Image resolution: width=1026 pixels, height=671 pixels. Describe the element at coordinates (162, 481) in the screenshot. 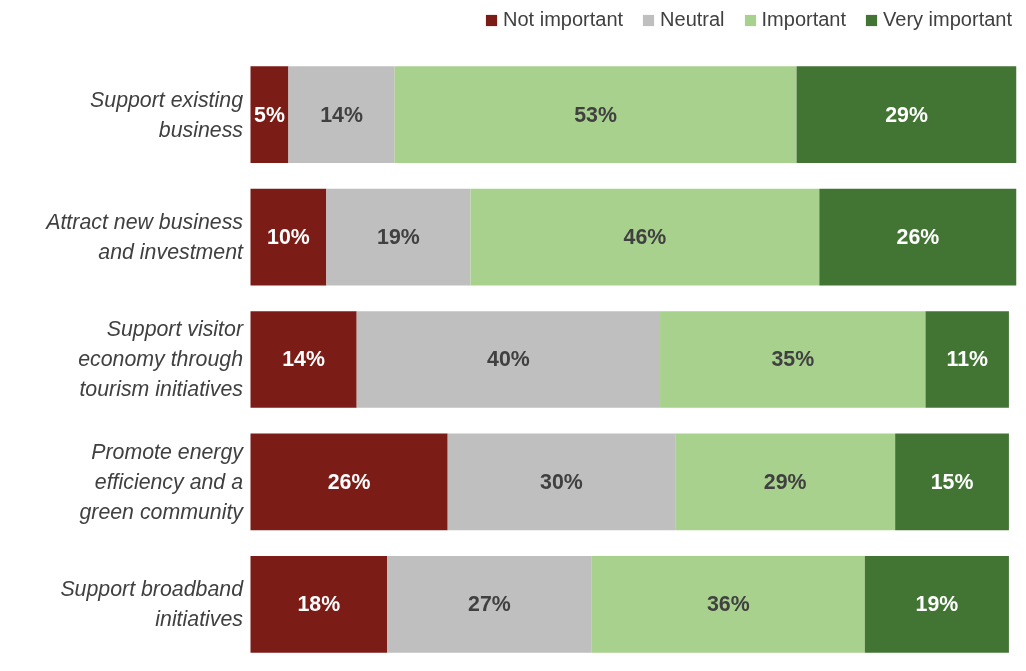

I see `y-tick-label: Promote energy efficiency and a green community` at that location.